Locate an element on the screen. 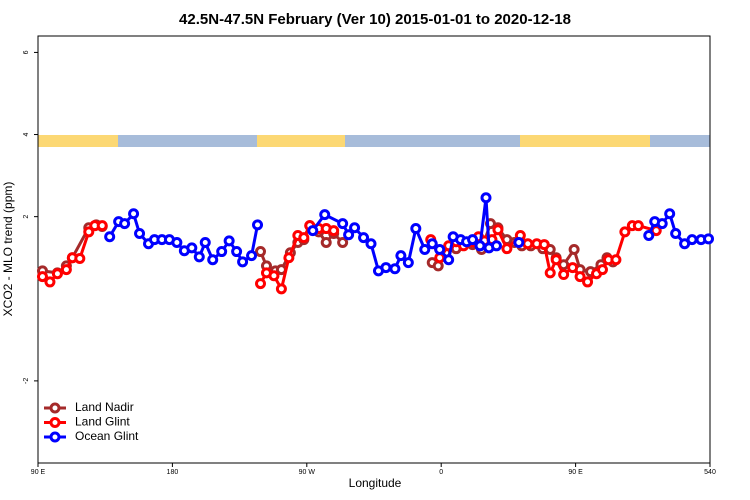 This screenshot has height=500, width=750. x-axis-label: Longitude is located at coordinates (375, 483).